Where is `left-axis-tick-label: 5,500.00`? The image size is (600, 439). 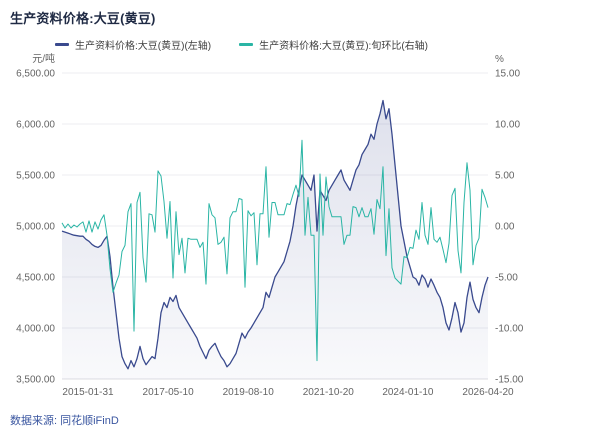
left-axis-tick-label: 5,500.00 is located at coordinates (35, 176).